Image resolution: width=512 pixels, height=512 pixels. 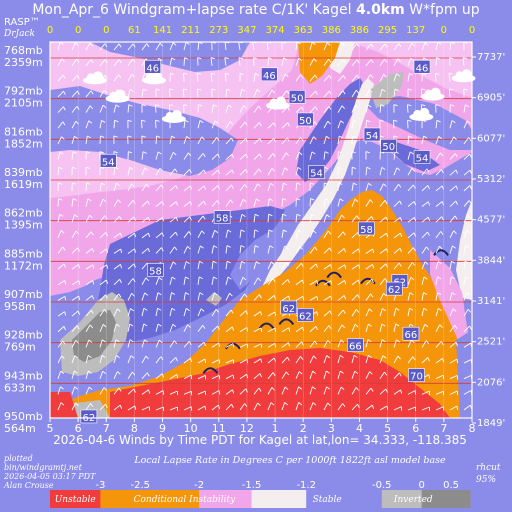 I want to click on wstar-value: 347, so click(x=246, y=30).